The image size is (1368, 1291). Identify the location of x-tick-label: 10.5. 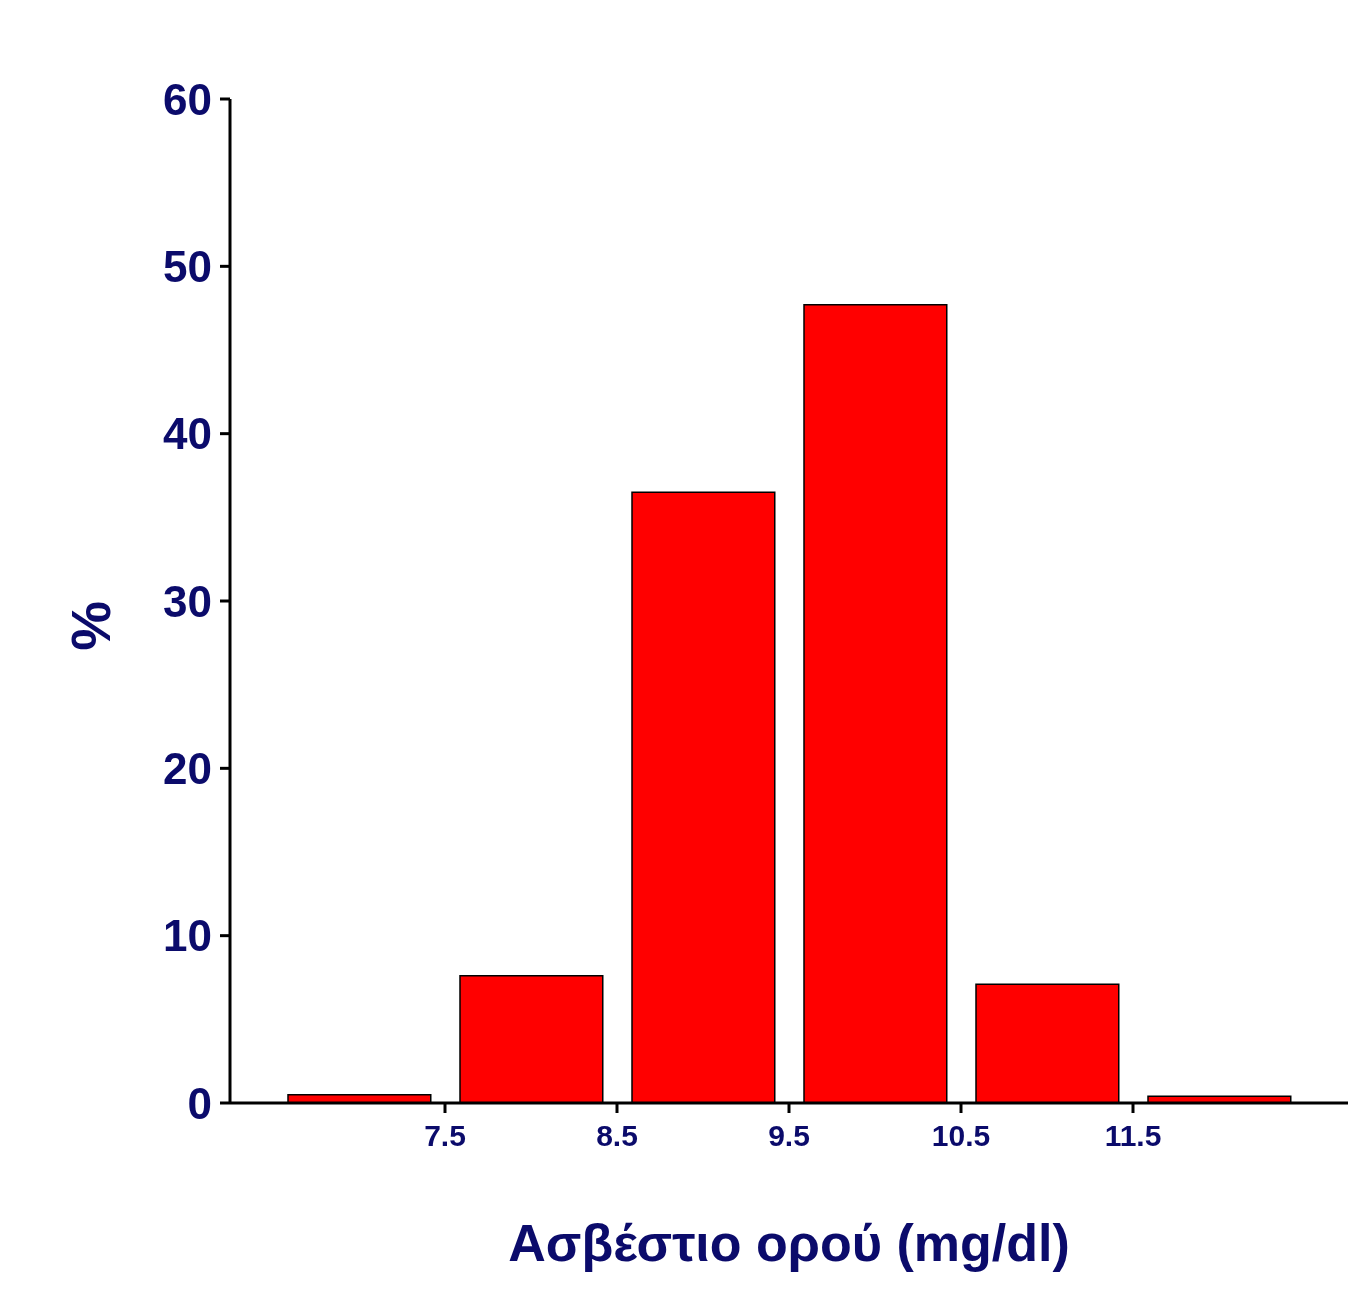
(961, 1136).